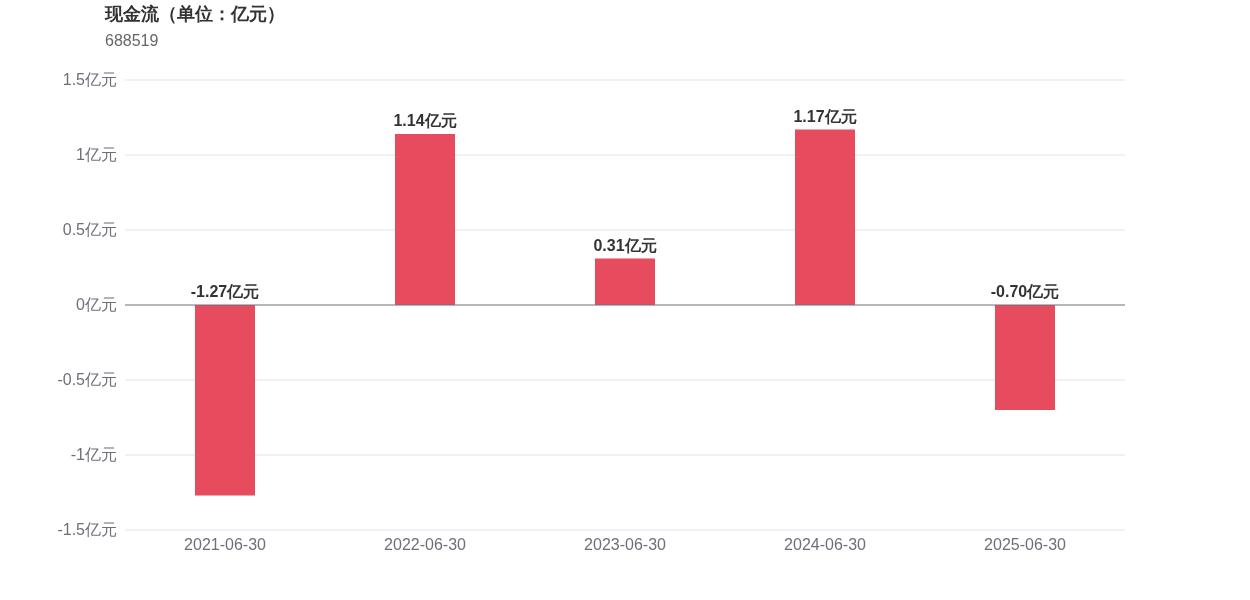  Describe the element at coordinates (194, 14) in the screenshot. I see `chart-title: 现金流（单位：亿元）` at that location.